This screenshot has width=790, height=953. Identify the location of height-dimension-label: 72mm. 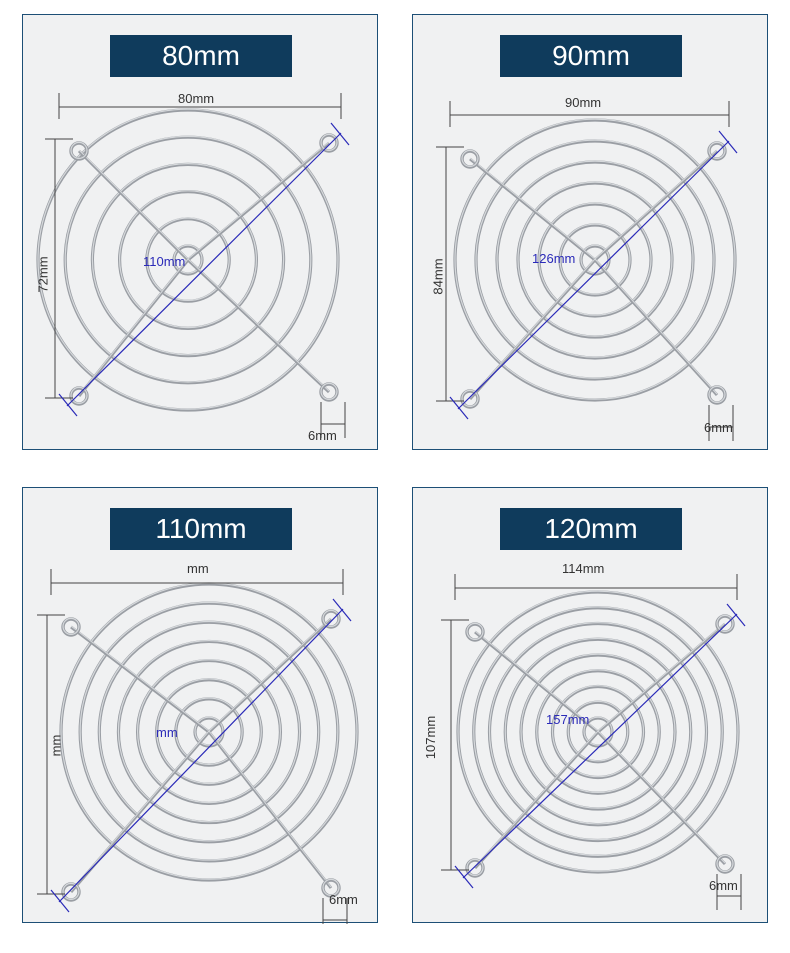
(43, 274).